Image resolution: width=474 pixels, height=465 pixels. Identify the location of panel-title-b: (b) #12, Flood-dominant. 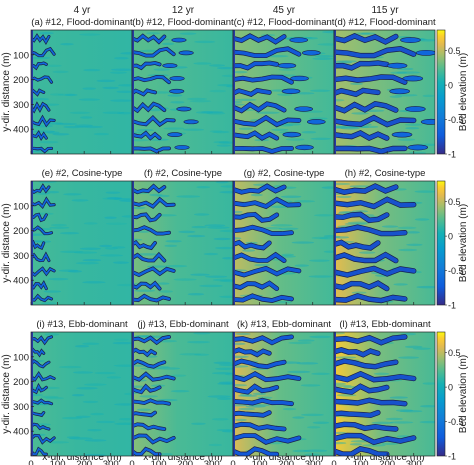
(183, 22).